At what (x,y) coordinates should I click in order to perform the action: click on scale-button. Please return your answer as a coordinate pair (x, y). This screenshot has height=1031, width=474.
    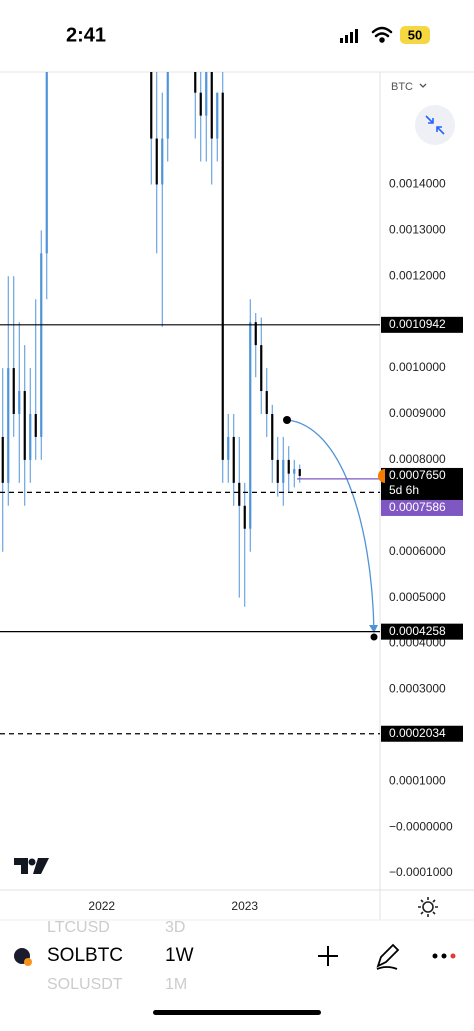
    Looking at the image, I should click on (435, 125).